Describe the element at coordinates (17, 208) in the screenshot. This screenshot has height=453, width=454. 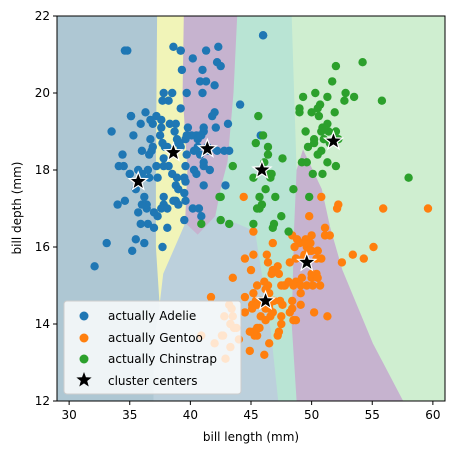
I see `y-axis-label: bill depth (mm)` at that location.